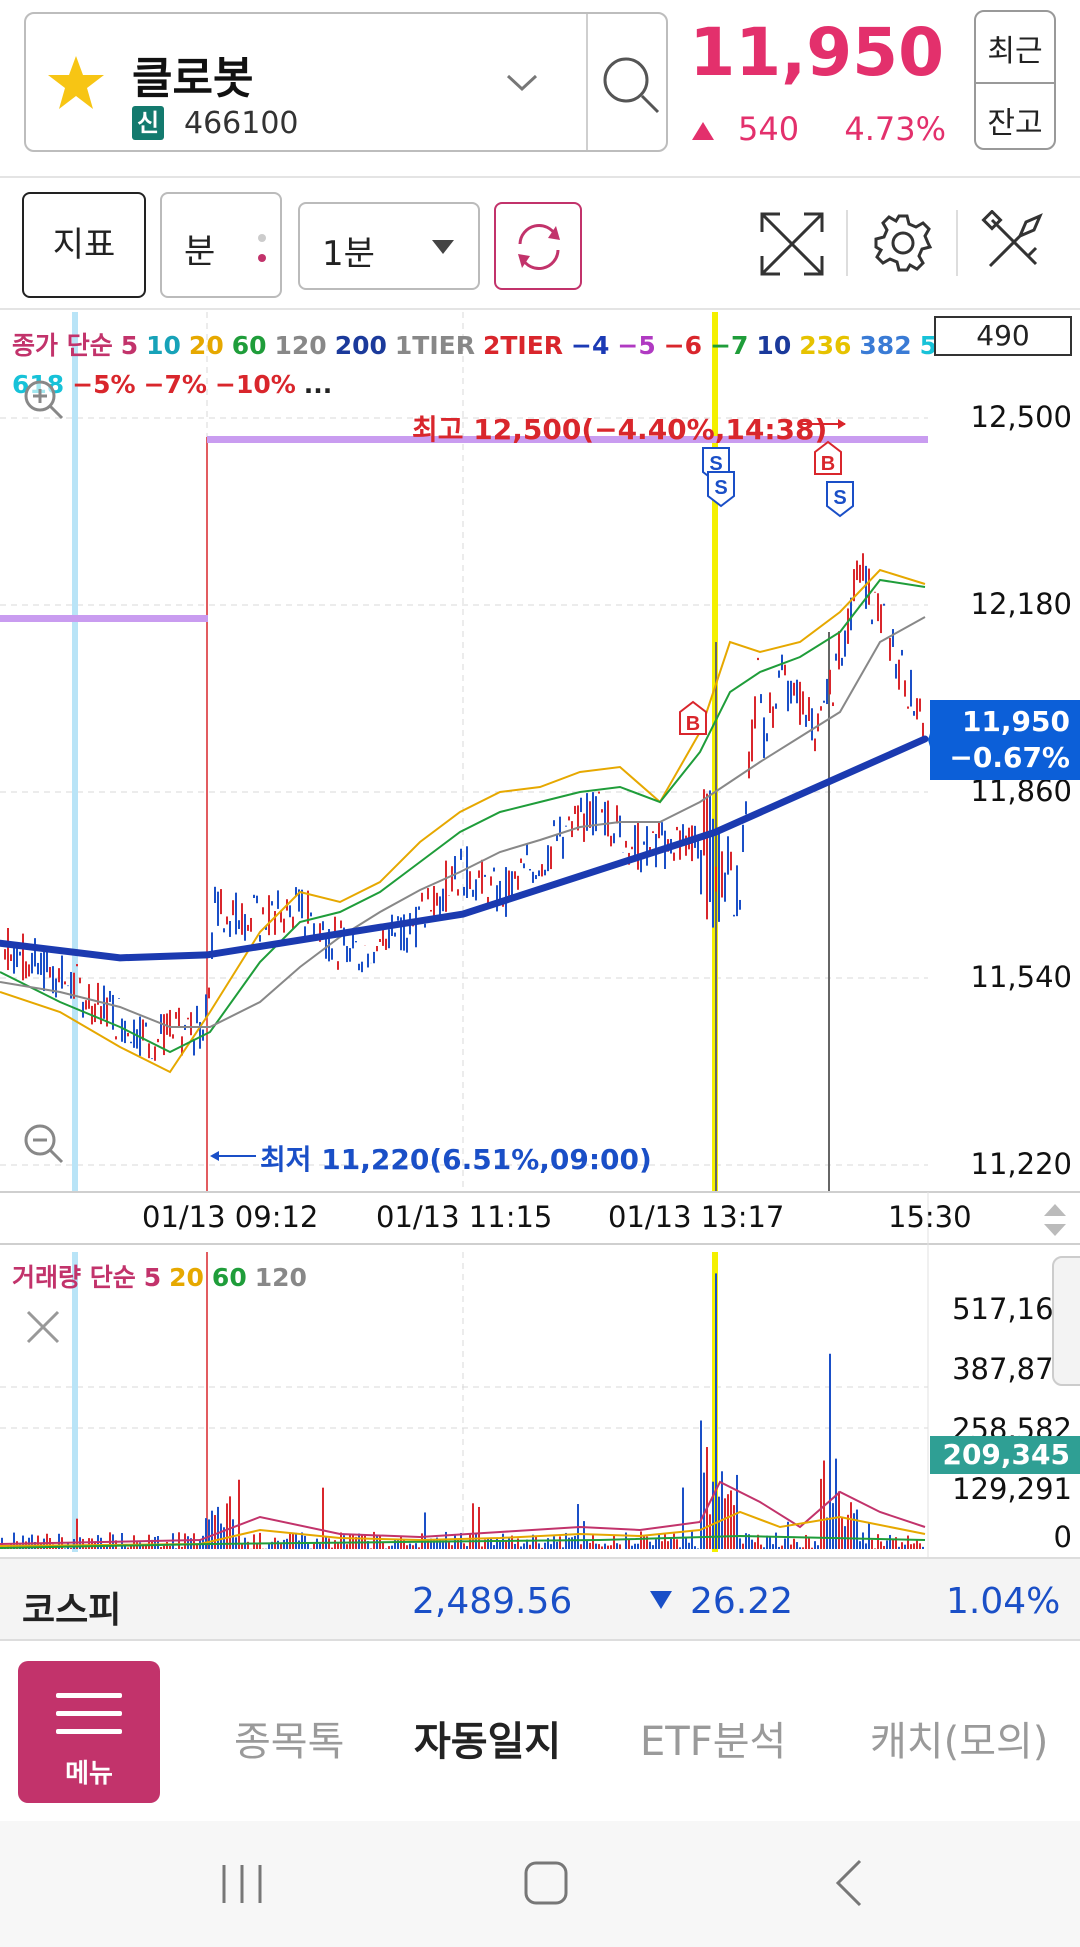  I want to click on time-tick: 01/13 11:15, so click(464, 1217).